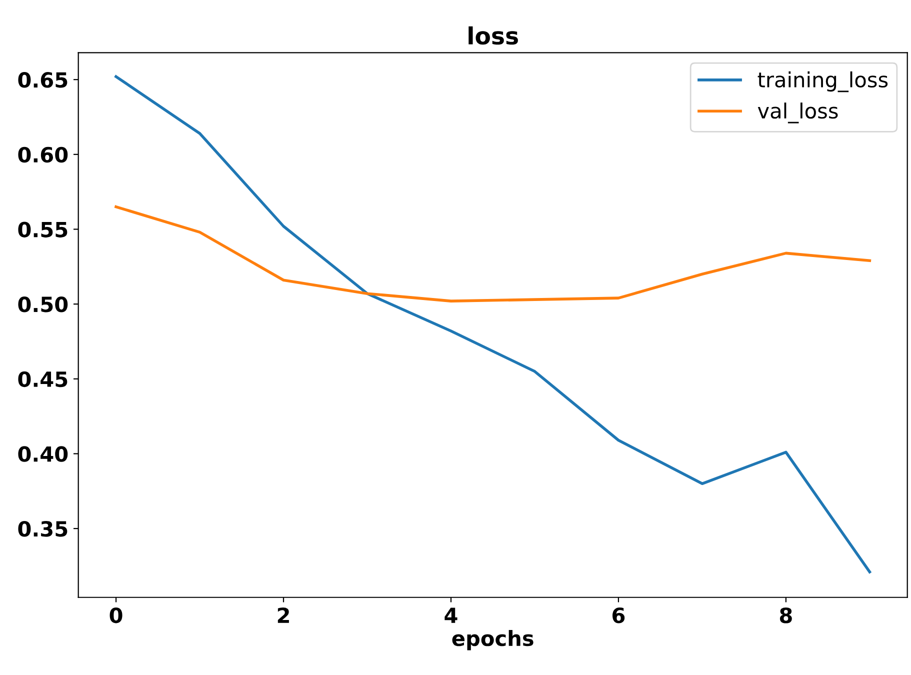 The image size is (911, 675). I want to click on y-tick-label: 0.60, so click(43, 154).